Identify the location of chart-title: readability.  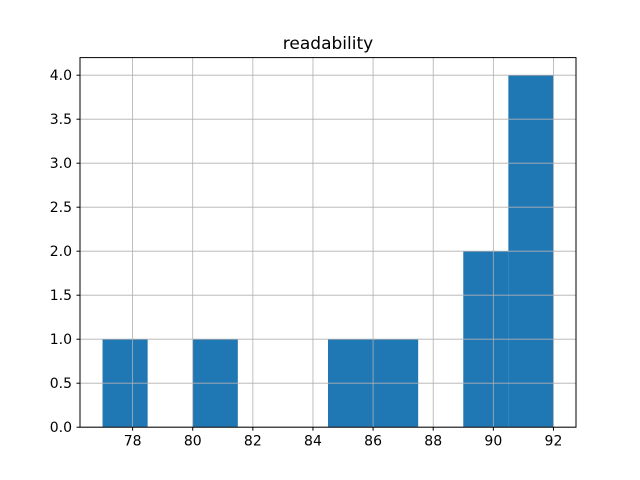
(328, 44).